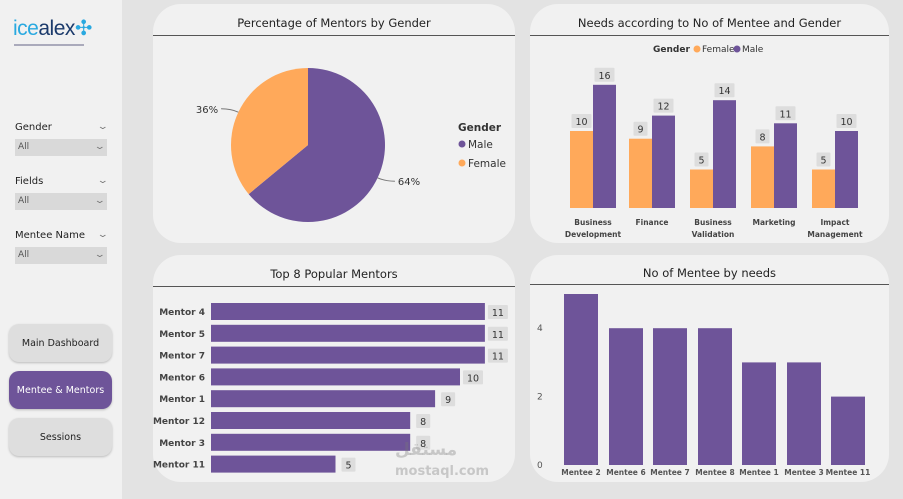  I want to click on button-label: Main Dashboard, so click(60, 343).